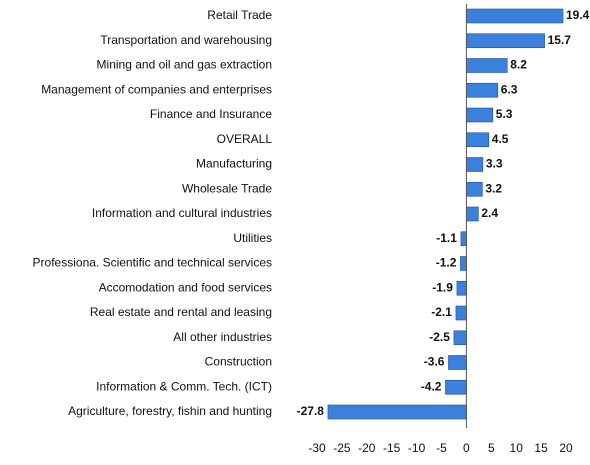 The width and height of the screenshot is (590, 465). I want to click on x-tick-label: -30, so click(317, 448).